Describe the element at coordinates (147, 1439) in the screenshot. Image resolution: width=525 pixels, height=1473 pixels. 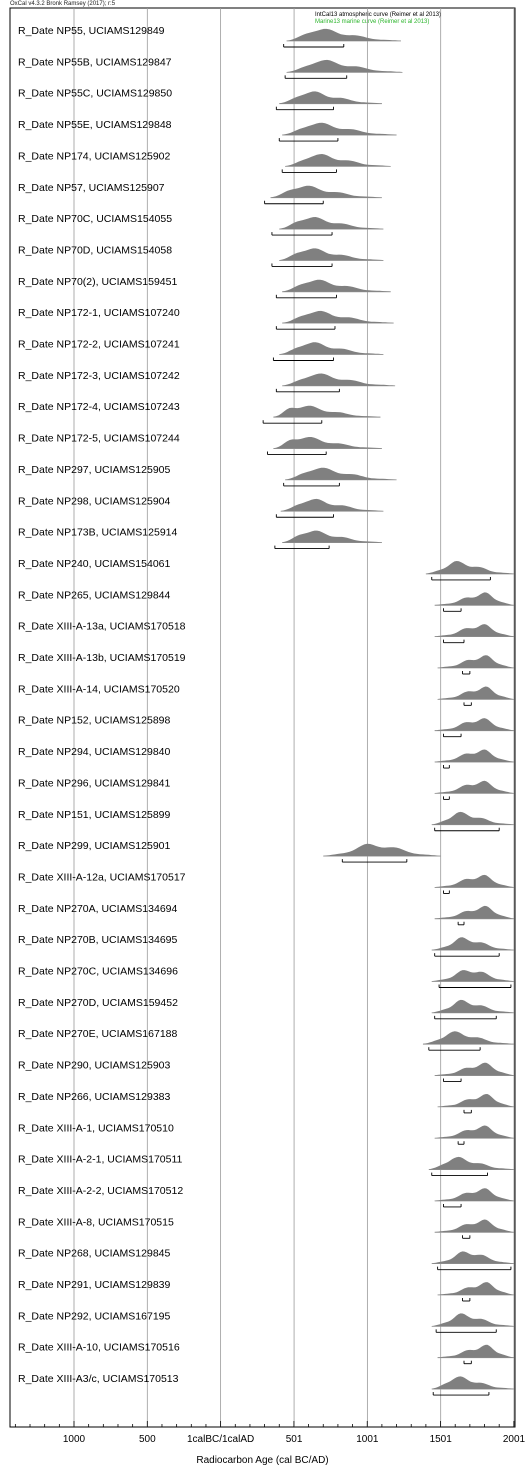
I see `x-tick-label: 500` at that location.